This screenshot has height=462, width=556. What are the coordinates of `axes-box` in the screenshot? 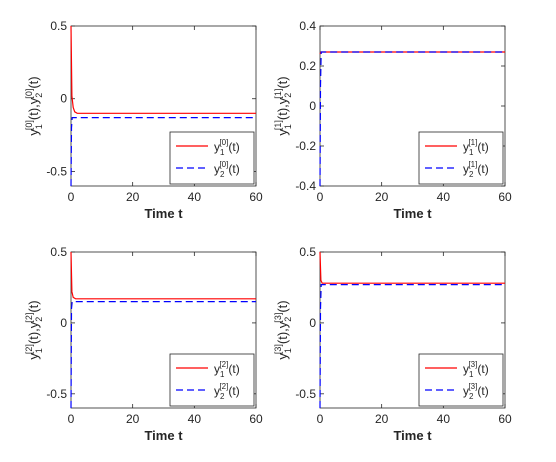 It's located at (412, 106).